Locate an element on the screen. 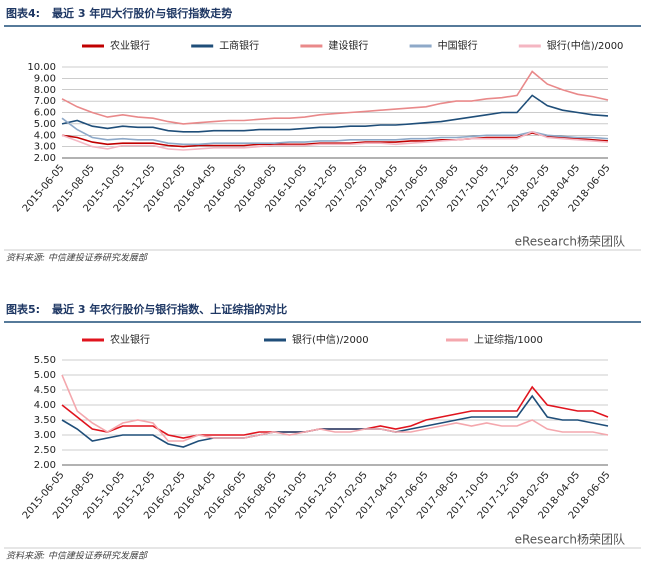 This screenshot has height=568, width=645. y-tick-label: 7.00 is located at coordinates (45, 101).